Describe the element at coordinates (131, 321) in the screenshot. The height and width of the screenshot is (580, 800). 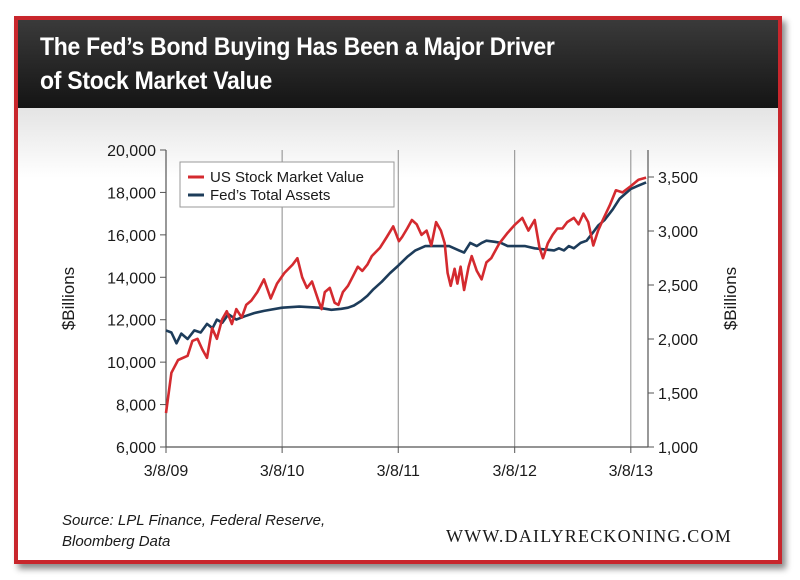
I see `y-left-tick-label: 12,000` at that location.